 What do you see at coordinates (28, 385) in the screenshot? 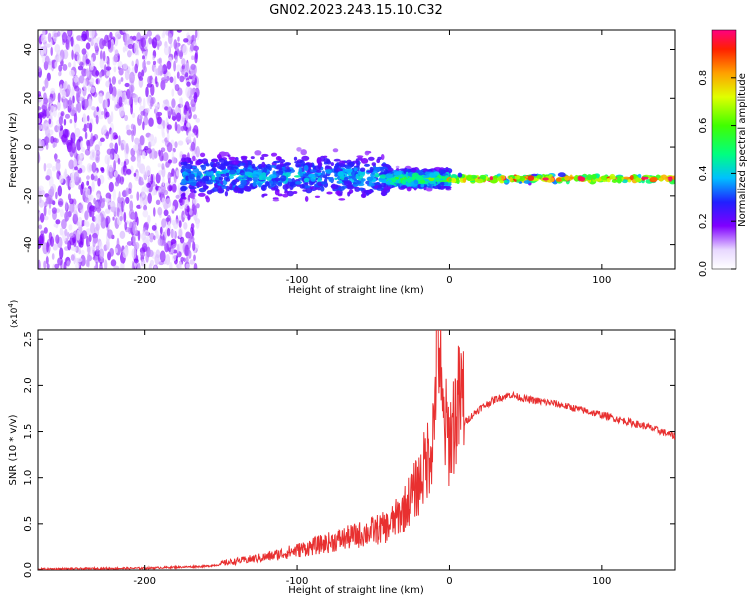
I see `y-tick-label: 2.0` at bounding box center [28, 385].